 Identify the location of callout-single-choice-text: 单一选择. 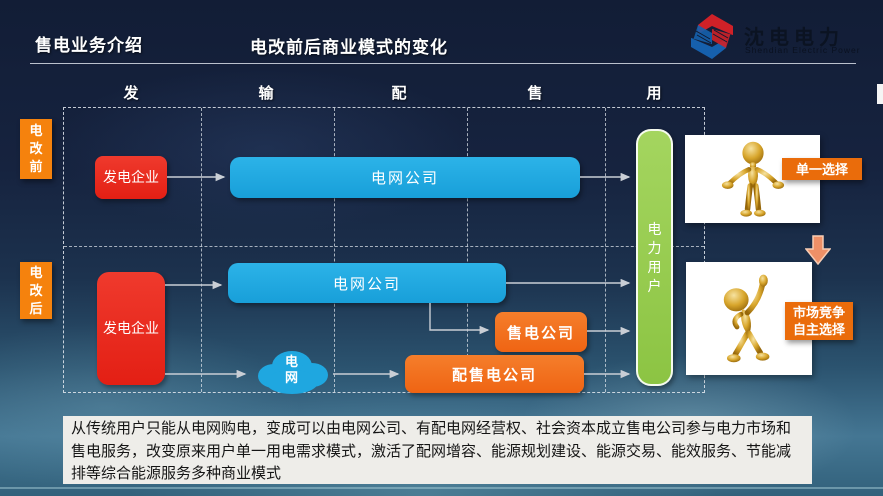
(821, 169).